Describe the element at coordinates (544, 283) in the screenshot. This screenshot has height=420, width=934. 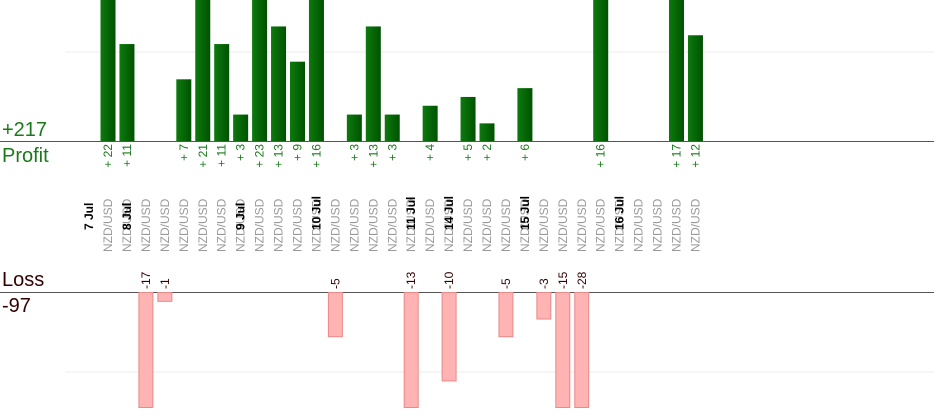
I see `loss-value-label: -3` at that location.